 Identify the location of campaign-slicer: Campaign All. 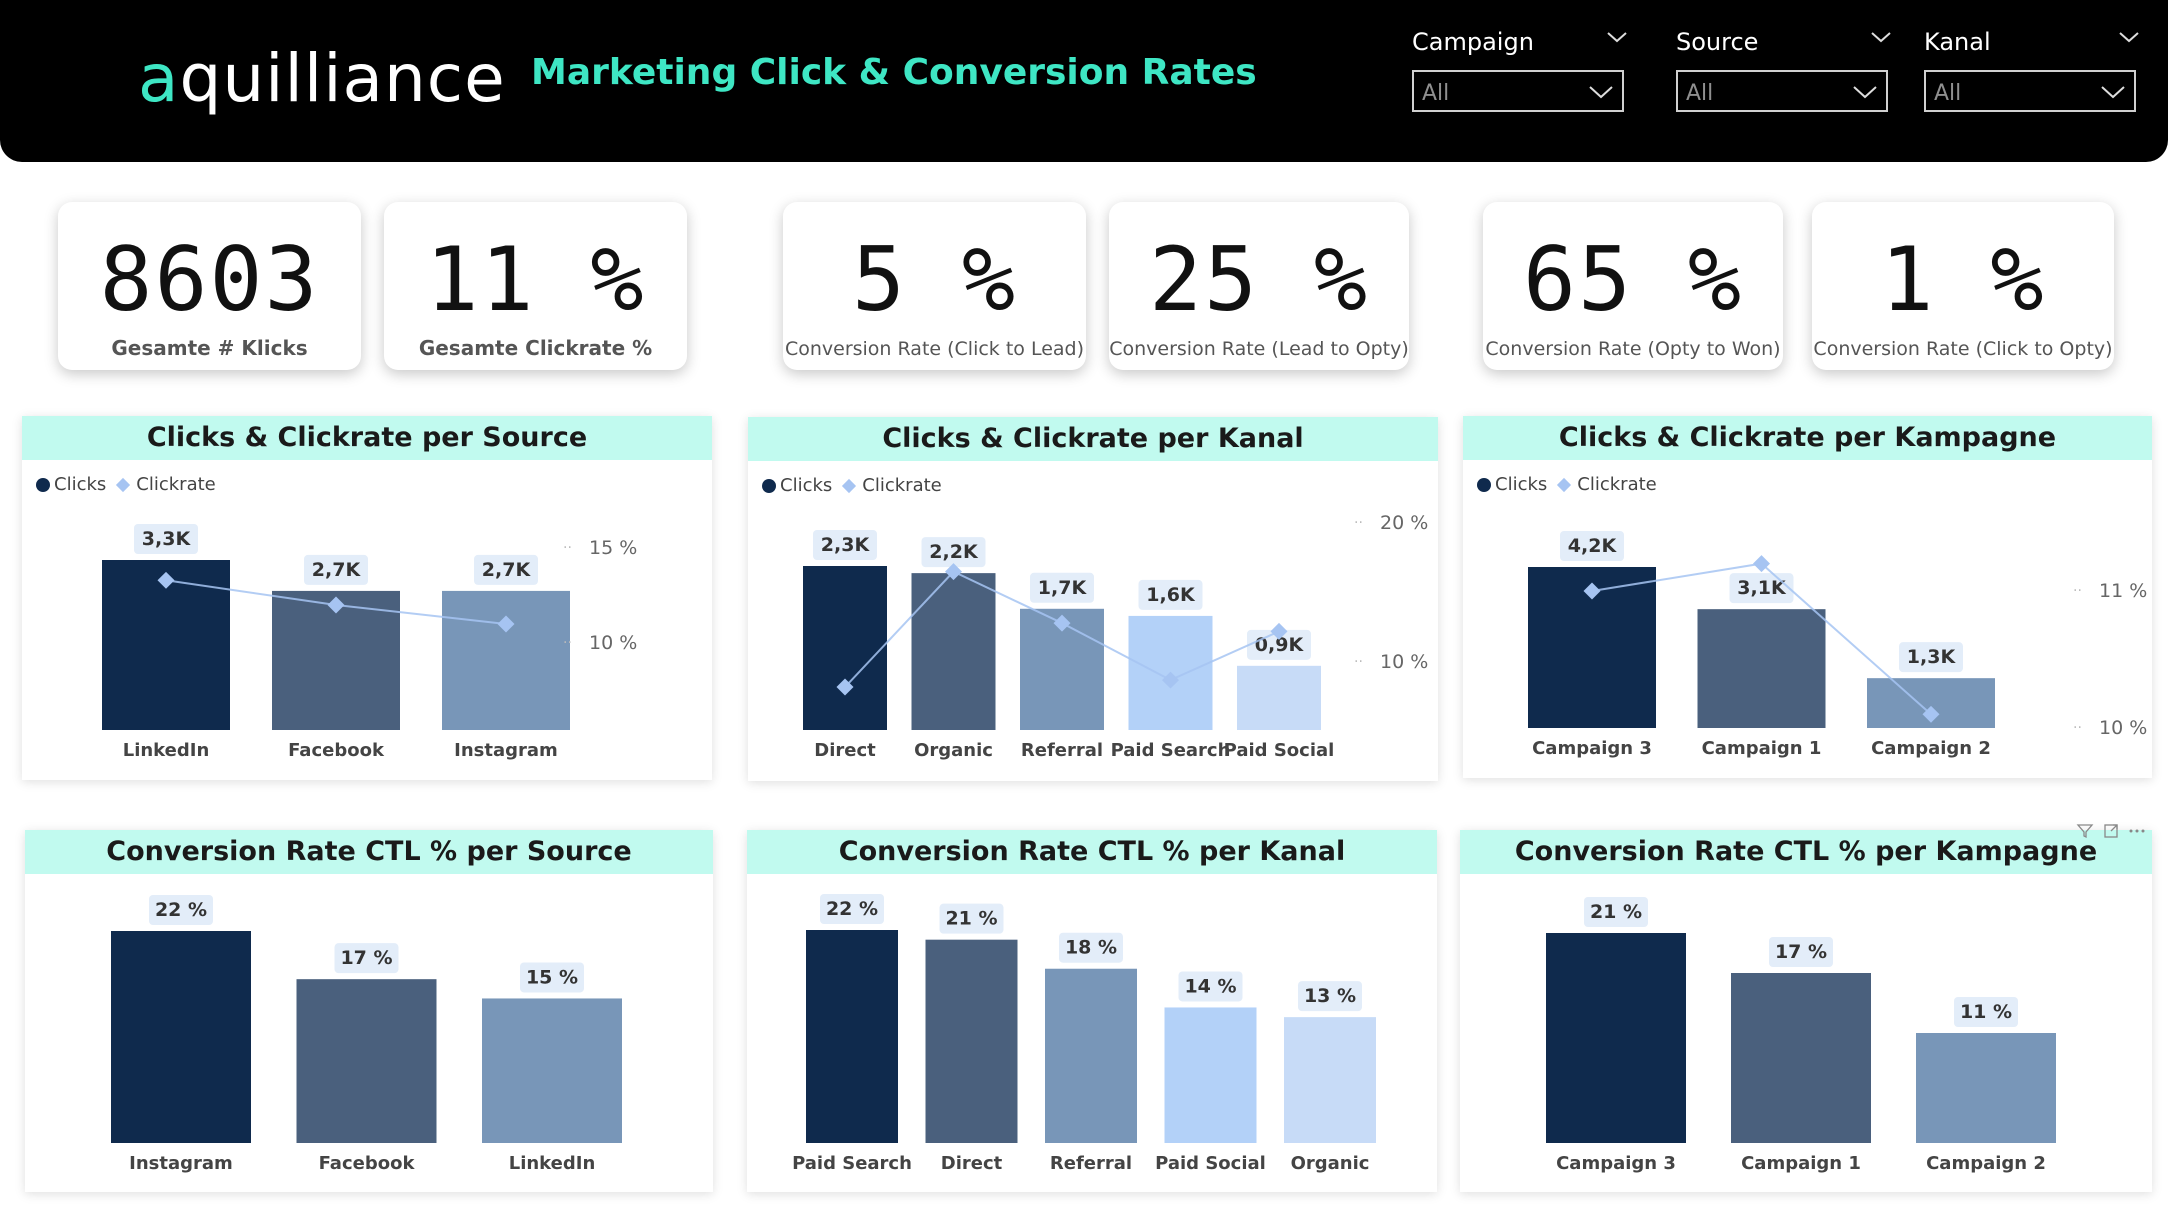
(1521, 70).